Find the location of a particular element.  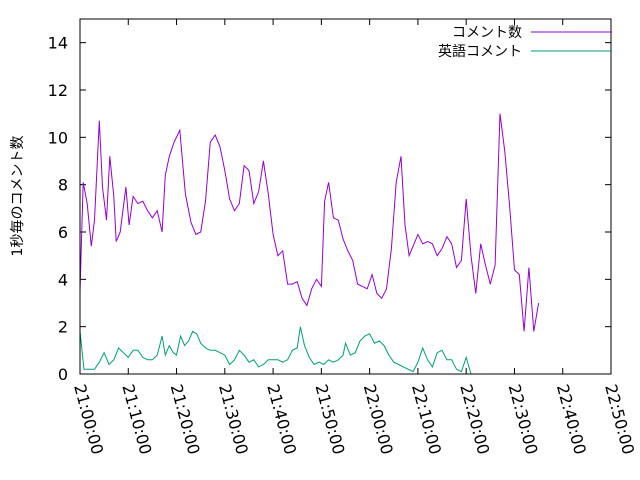

y-tick-label: 12 is located at coordinates (58, 90).